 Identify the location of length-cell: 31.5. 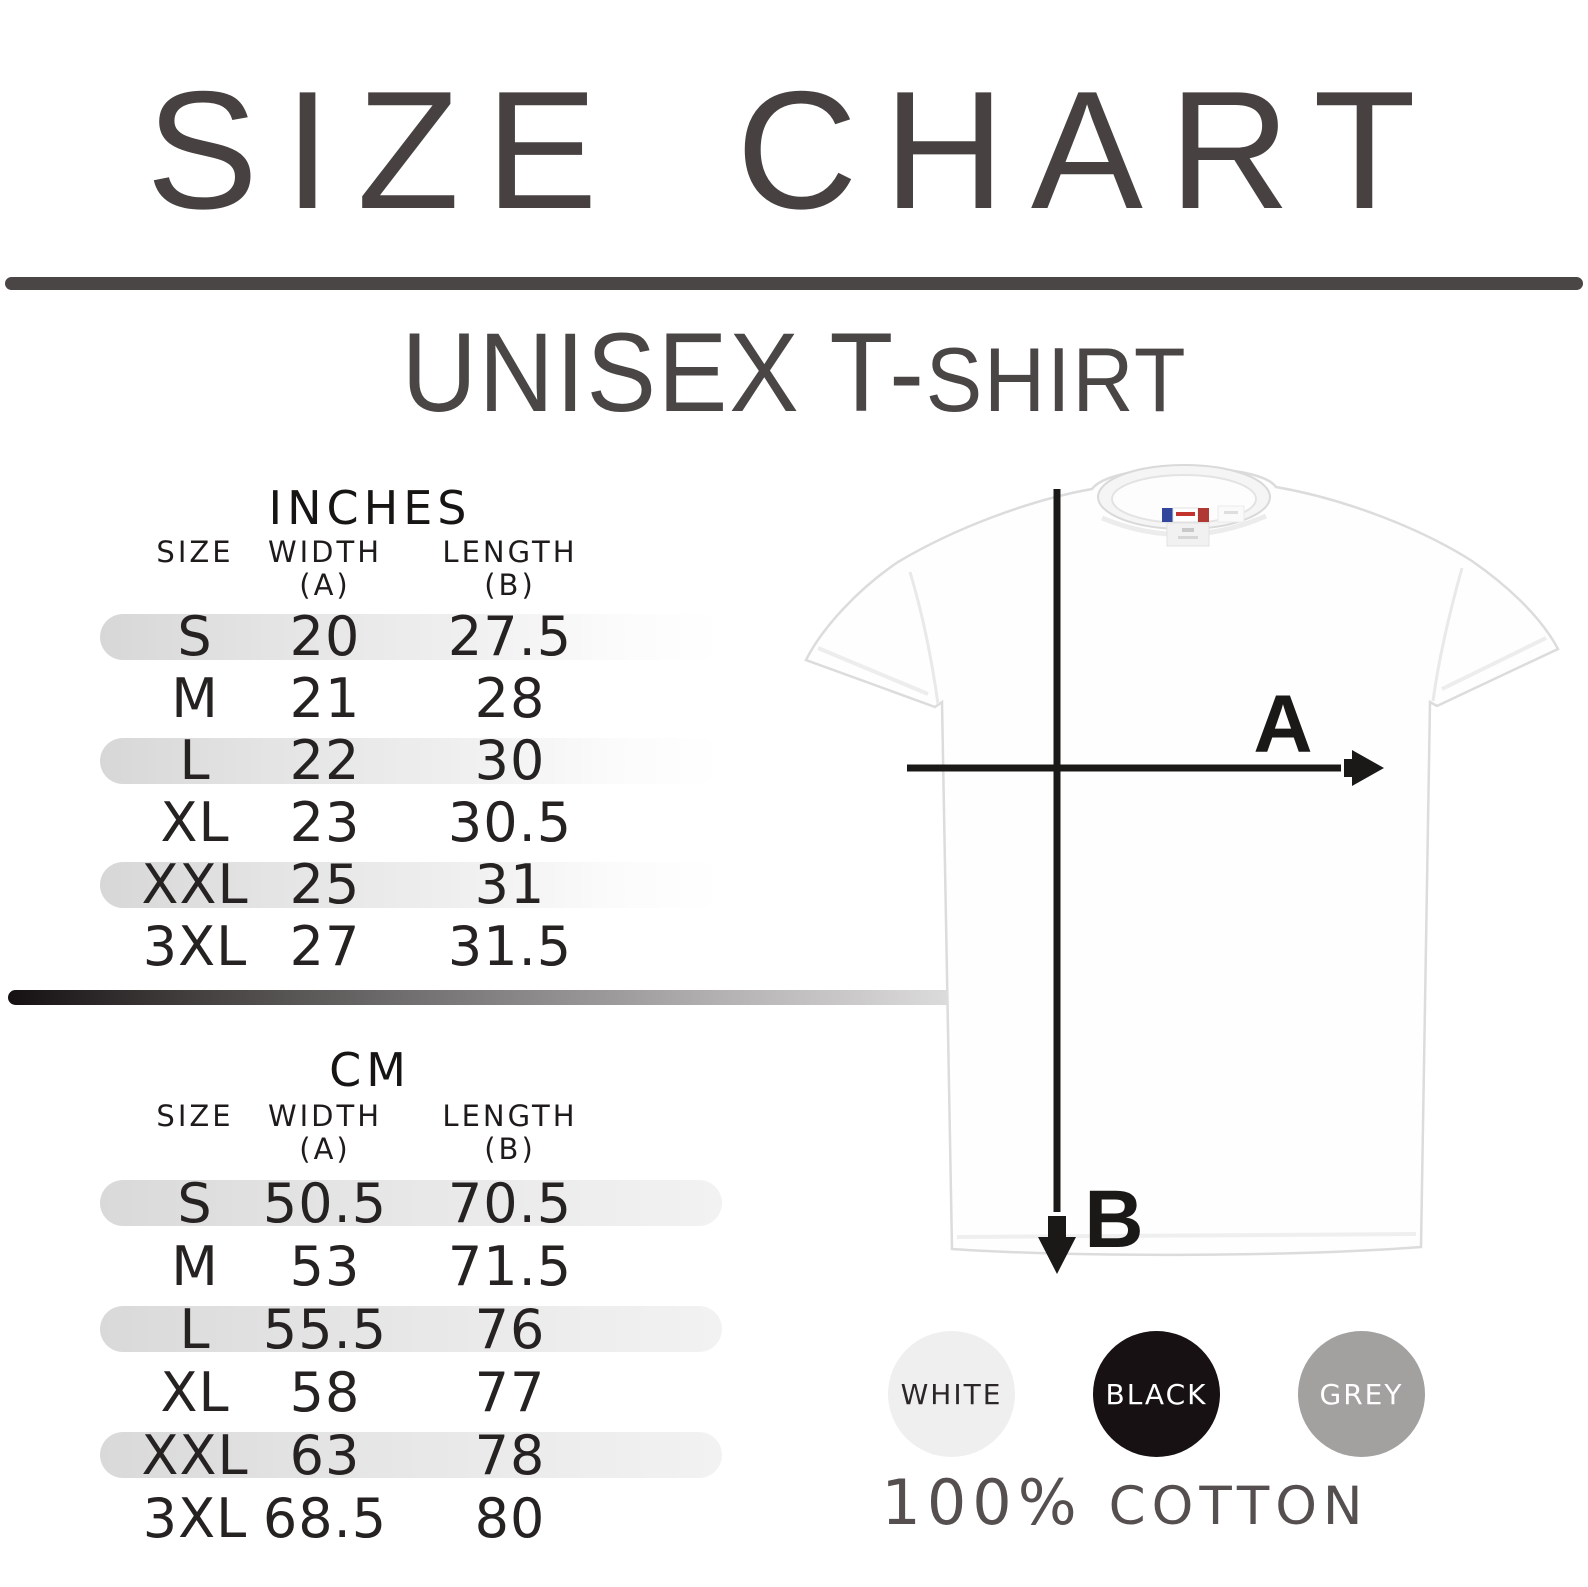
(510, 946).